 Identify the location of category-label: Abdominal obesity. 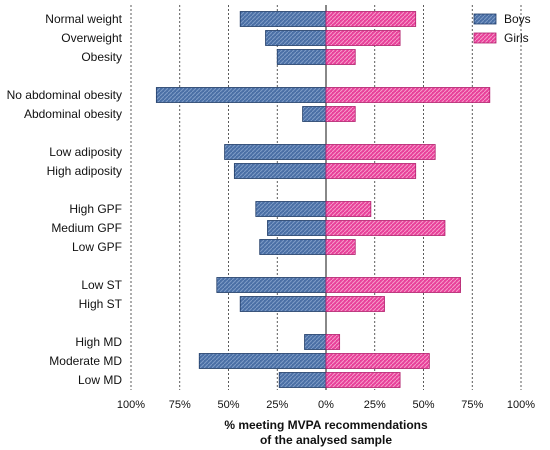
(73, 114).